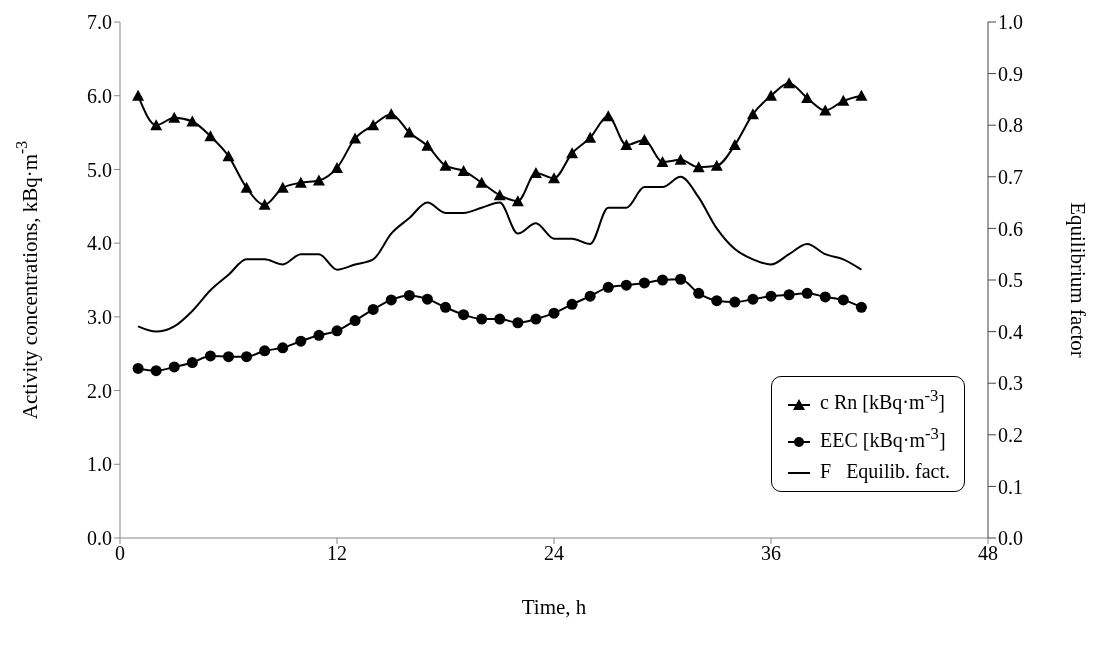 The image size is (1104, 646). I want to click on y2-tick-label: 0.0, so click(1010, 538).